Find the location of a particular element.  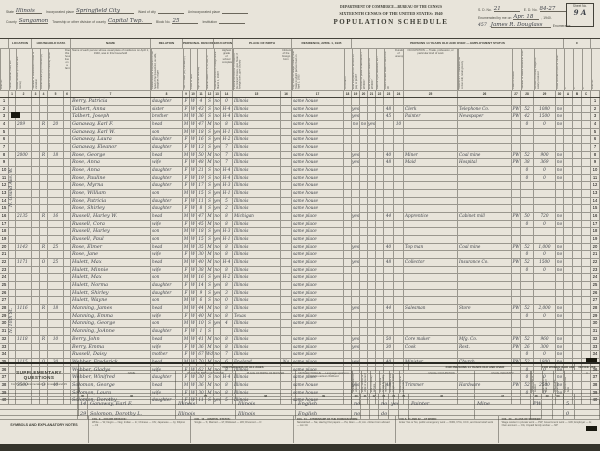

cell-name: Hulett, Wayne is located at coordinates (111, 301).